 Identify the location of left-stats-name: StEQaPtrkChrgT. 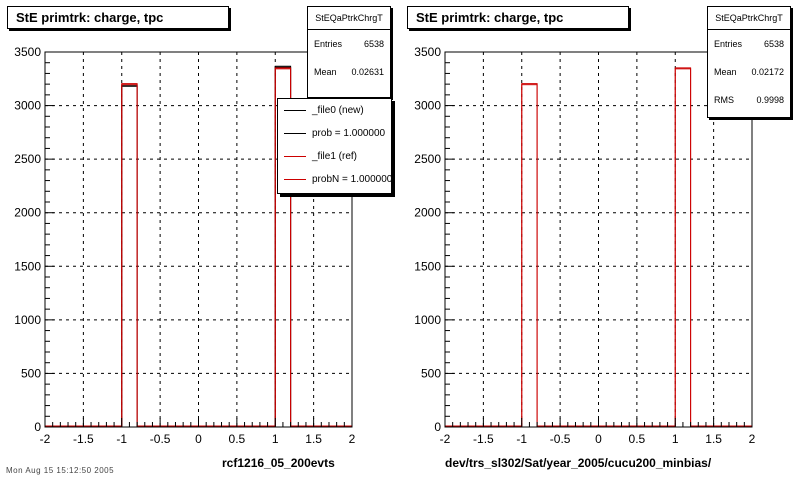
(349, 18).